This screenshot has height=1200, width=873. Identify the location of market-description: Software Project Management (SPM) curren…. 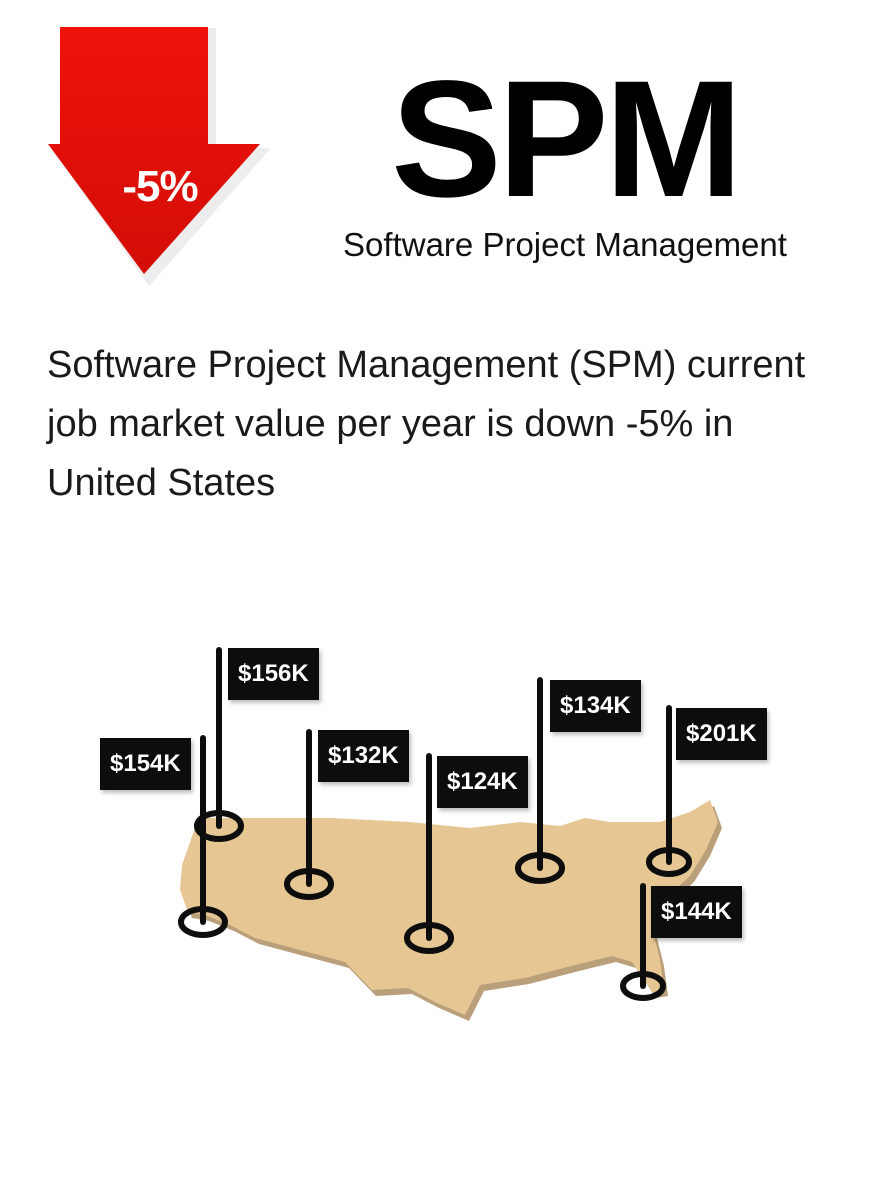
(426, 424).